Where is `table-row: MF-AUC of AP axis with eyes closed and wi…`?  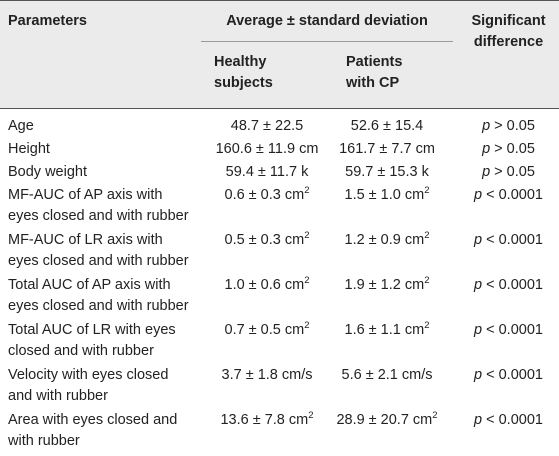 table-row: MF-AUC of AP axis with eyes closed and wi… is located at coordinates (279, 207).